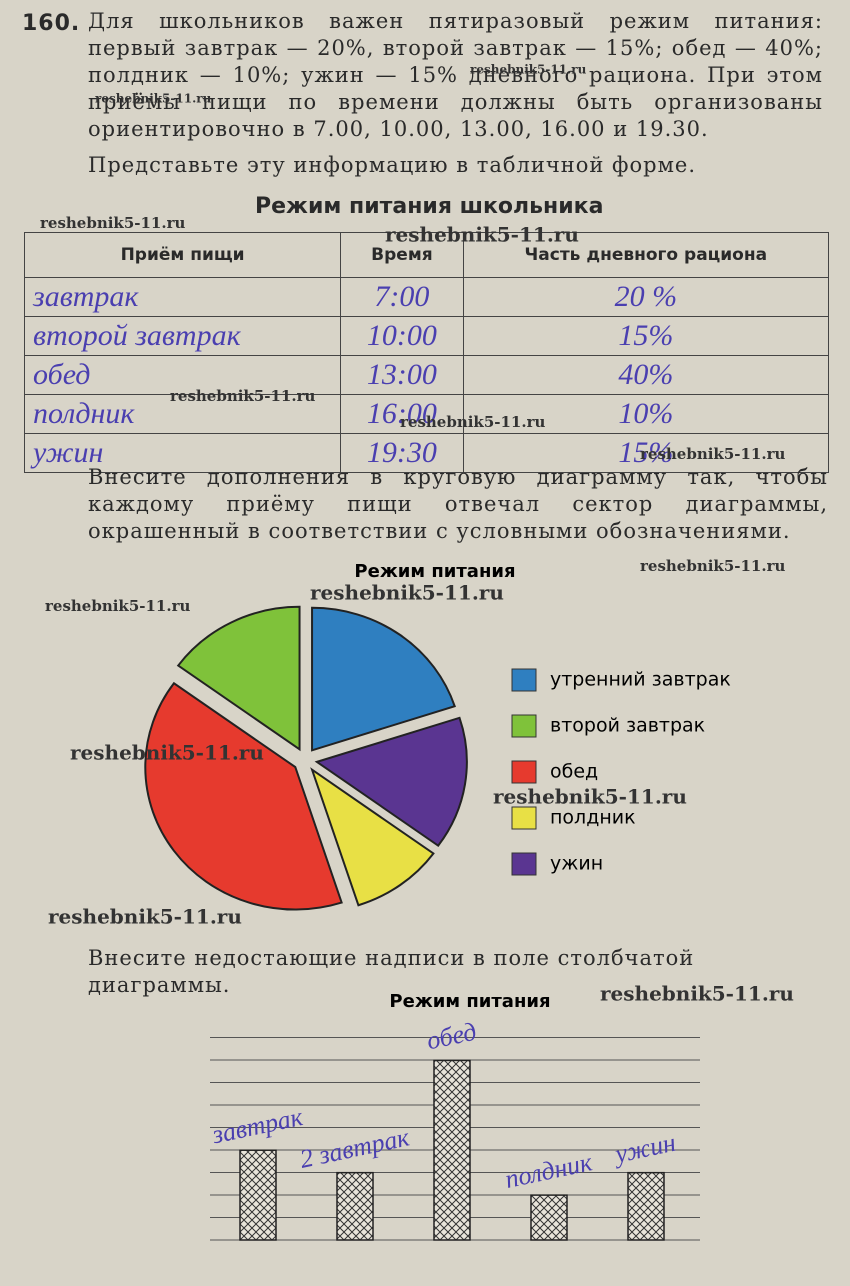 This screenshot has width=850, height=1286. What do you see at coordinates (451, 1036) in the screenshot?
I see `bar-label: обед` at bounding box center [451, 1036].